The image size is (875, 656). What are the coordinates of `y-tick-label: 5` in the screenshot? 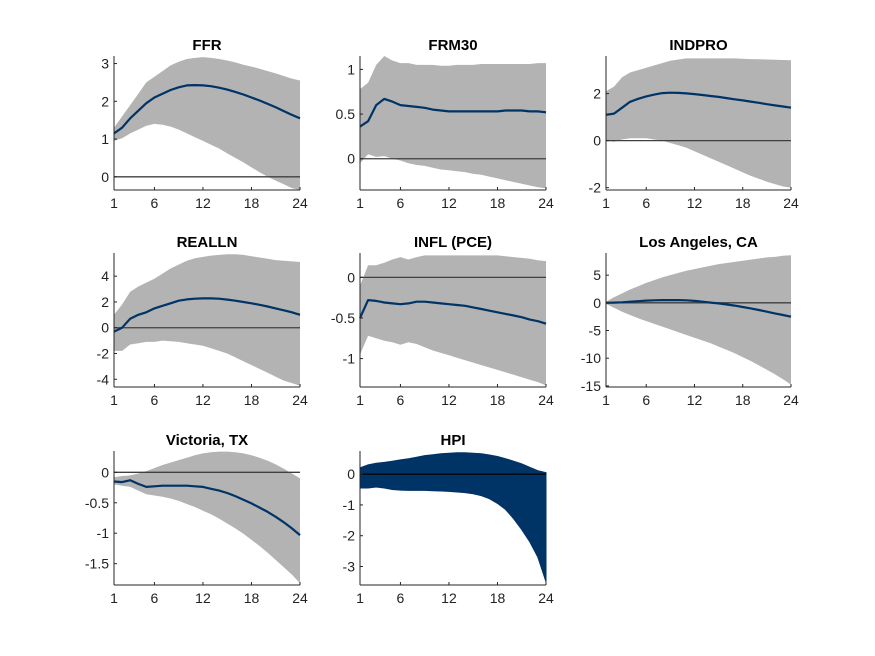 It's located at (597, 275).